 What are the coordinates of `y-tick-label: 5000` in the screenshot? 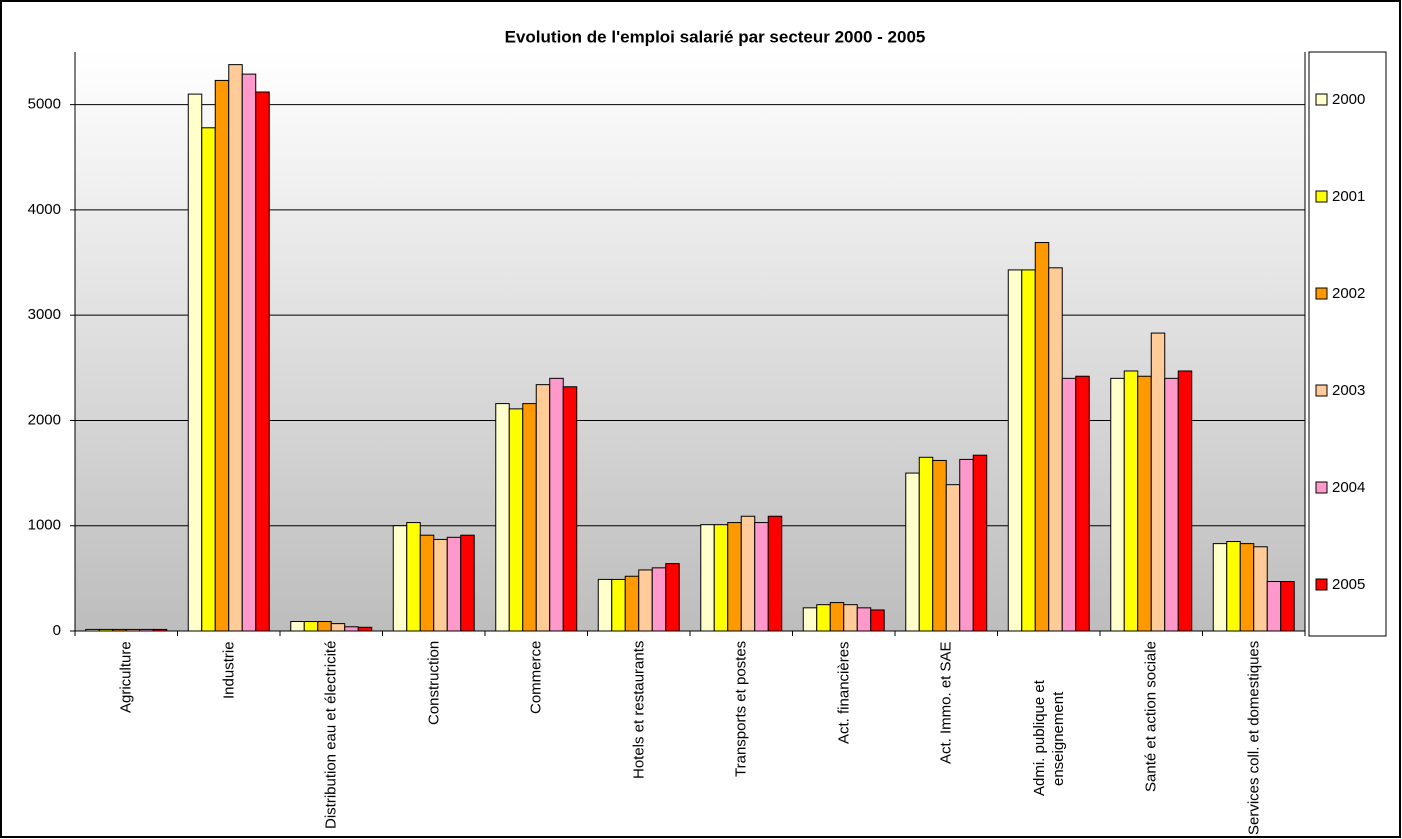 It's located at (44, 104).